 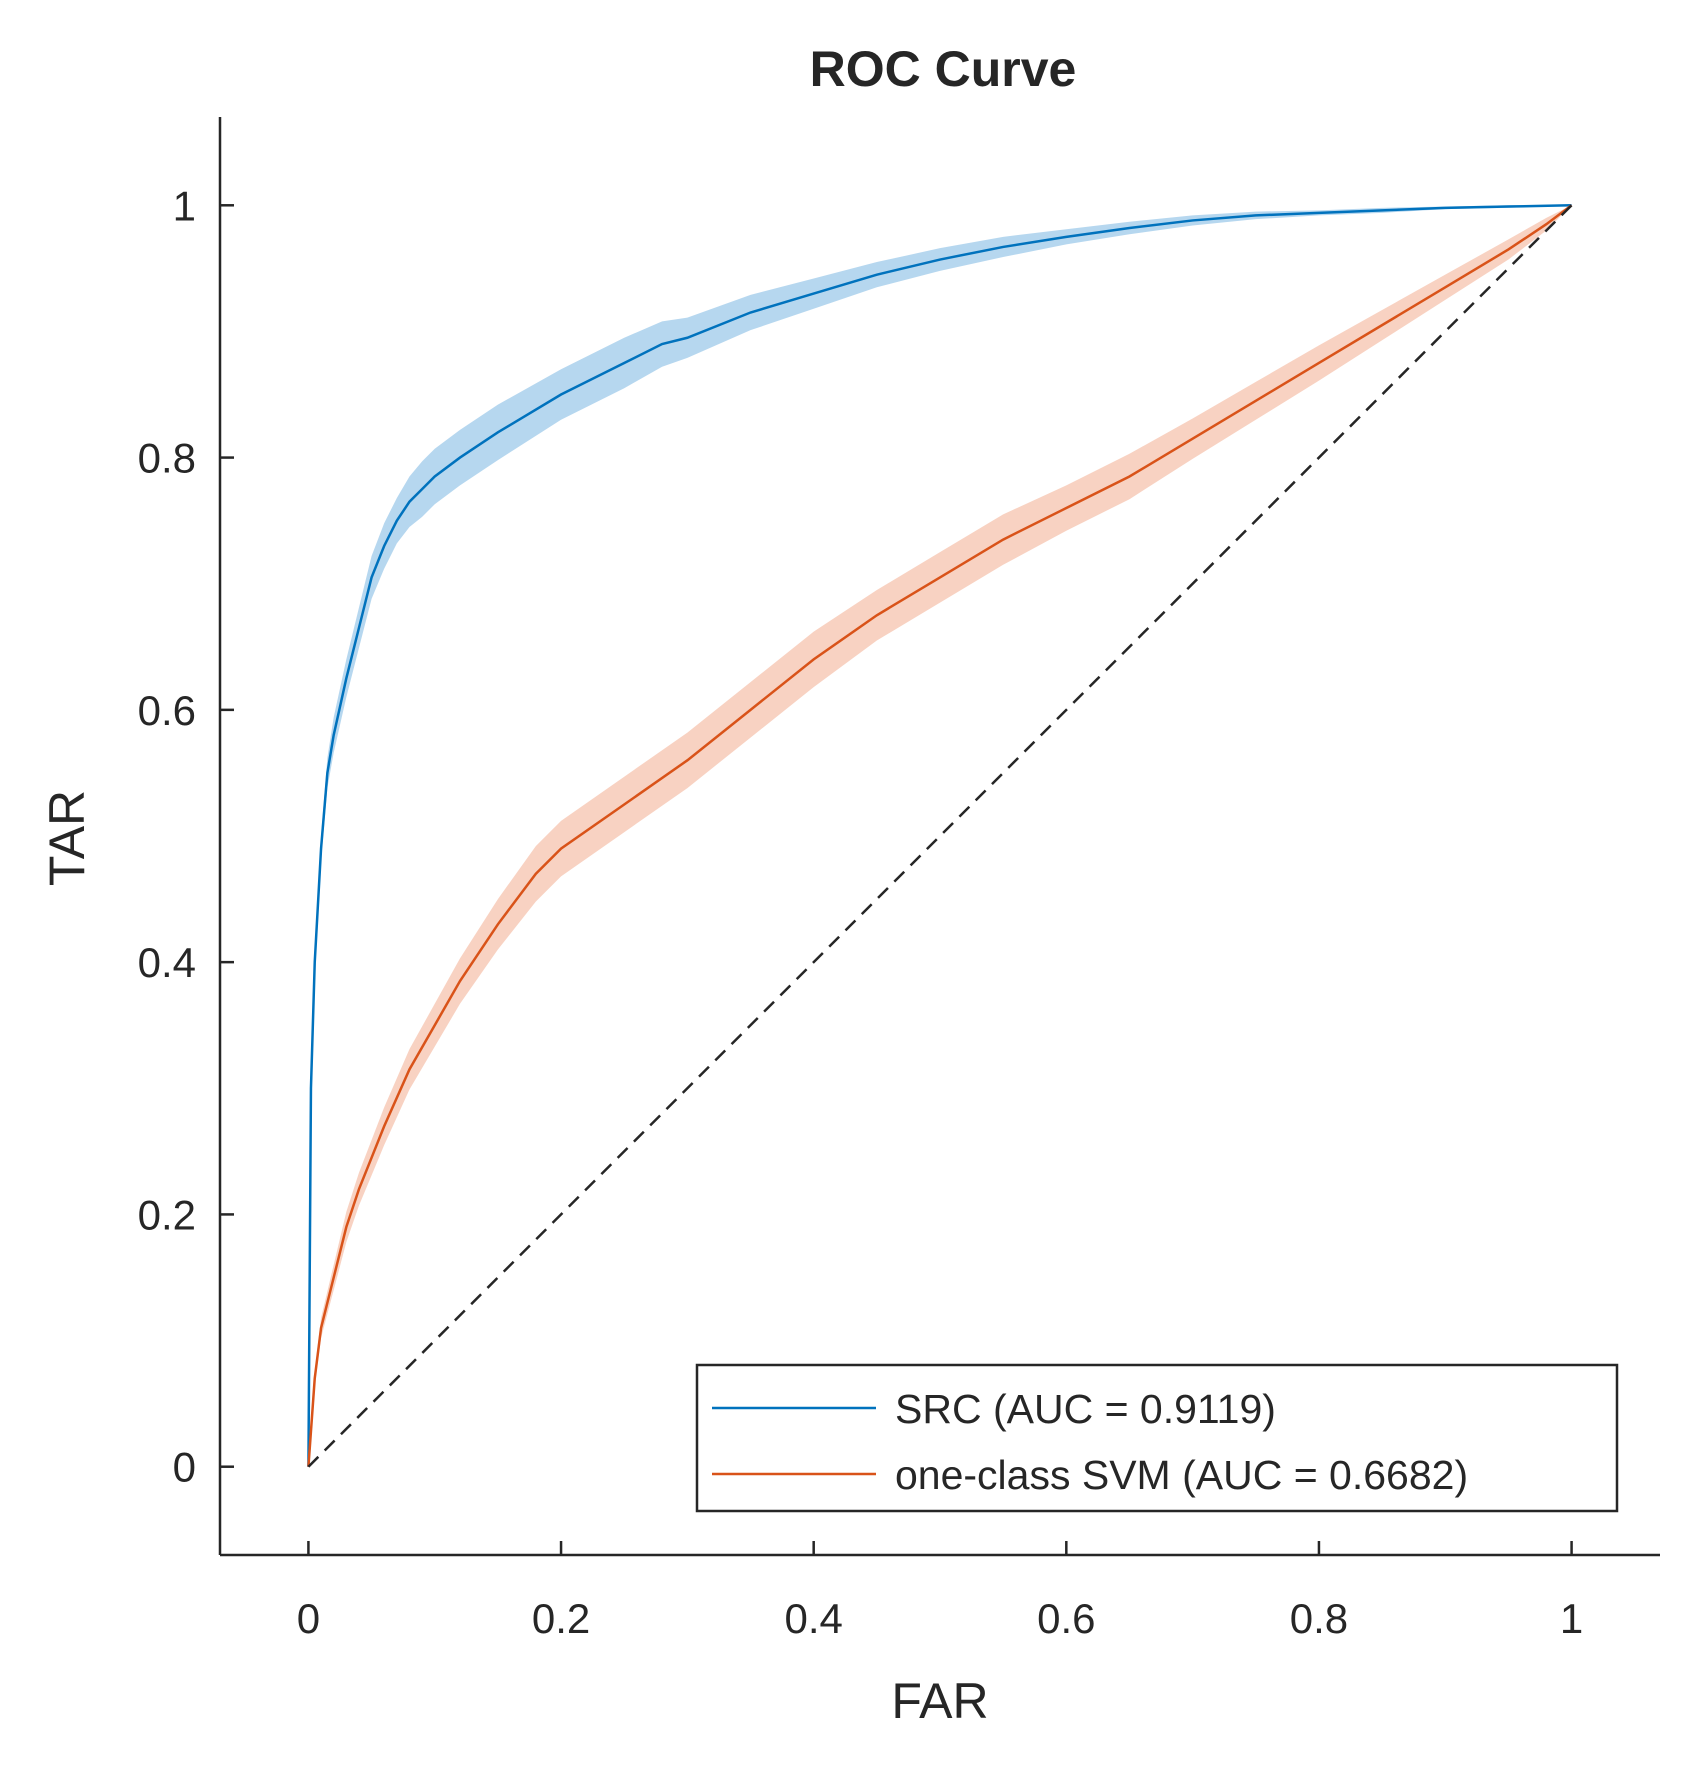 I want to click on legend-box, so click(x=1157, y=1438).